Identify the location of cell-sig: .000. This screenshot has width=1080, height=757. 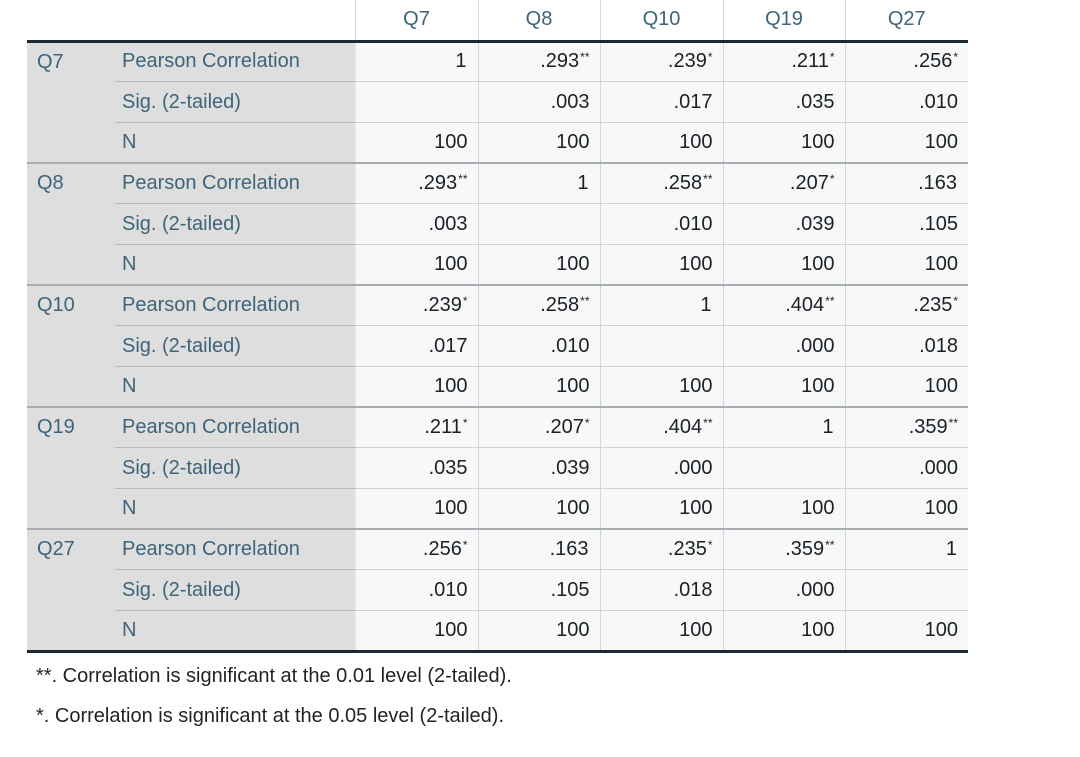
(783, 590).